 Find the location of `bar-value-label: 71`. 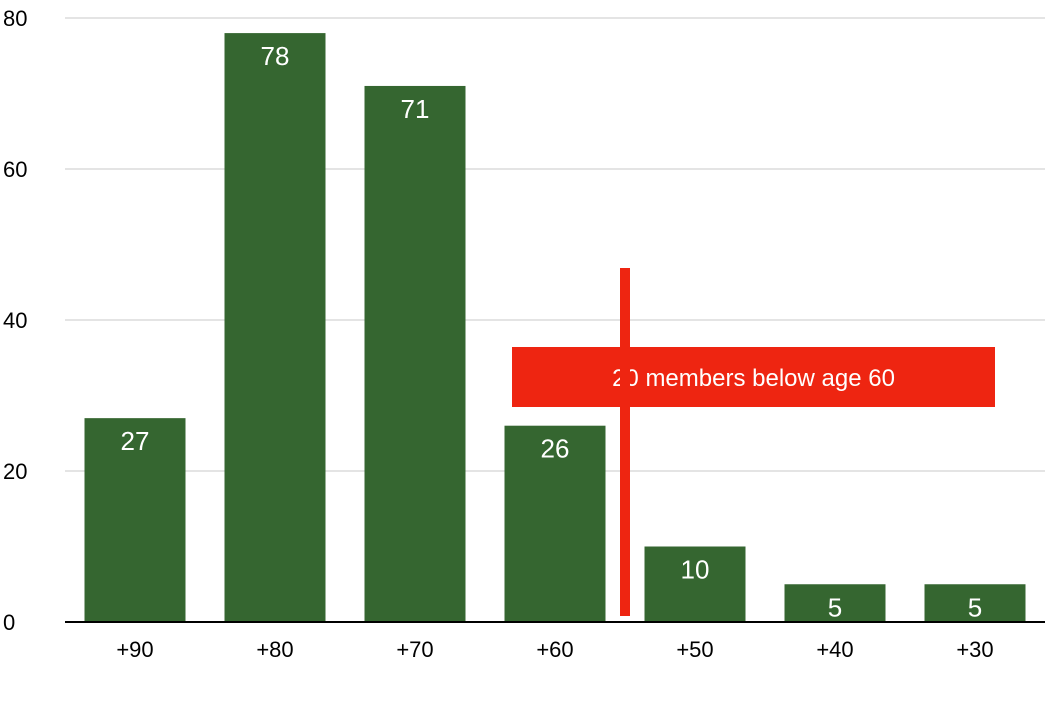

bar-value-label: 71 is located at coordinates (415, 109).